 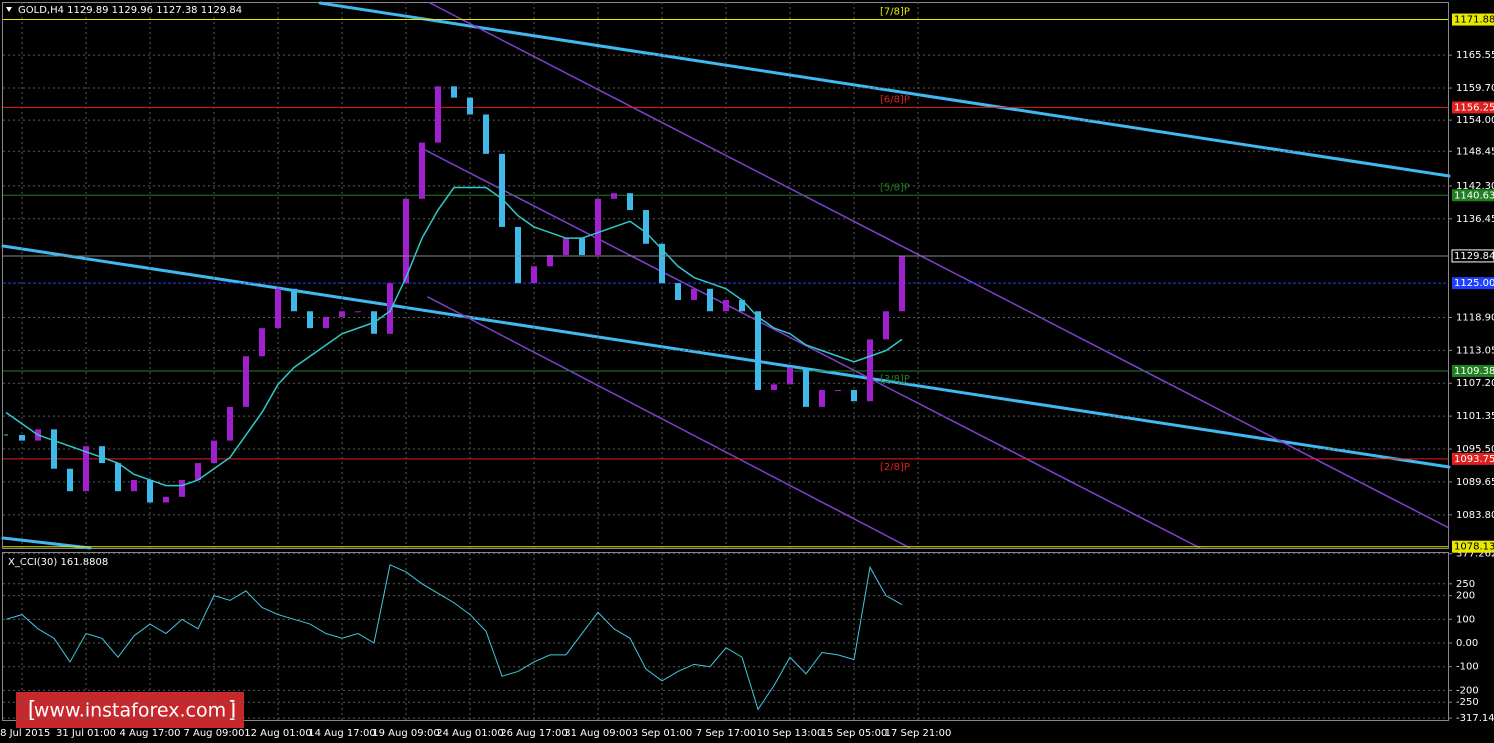 What do you see at coordinates (25, 733) in the screenshot?
I see `x-tick-label: 28 Jul 2015` at bounding box center [25, 733].